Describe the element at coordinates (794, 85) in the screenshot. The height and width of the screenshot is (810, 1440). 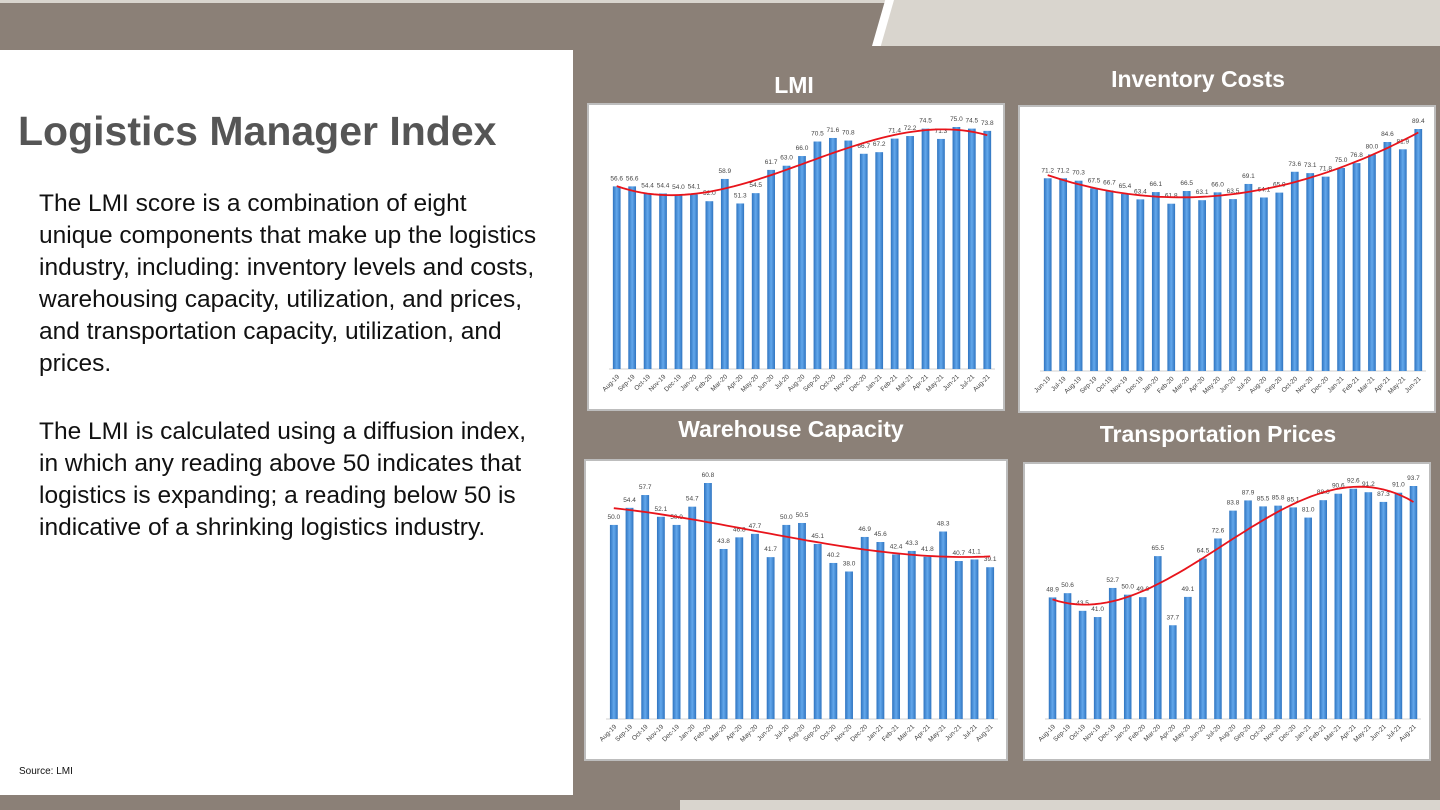
I see `chart-title-lmi: LMI` at that location.